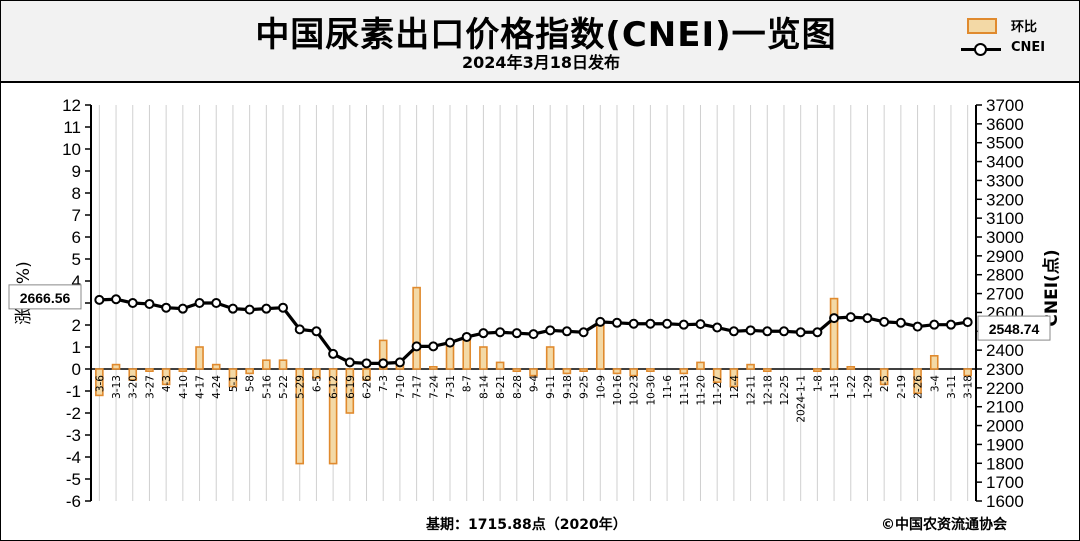  What do you see at coordinates (952, 387) in the screenshot?
I see `x-tick-label: 3-11` at bounding box center [952, 387].